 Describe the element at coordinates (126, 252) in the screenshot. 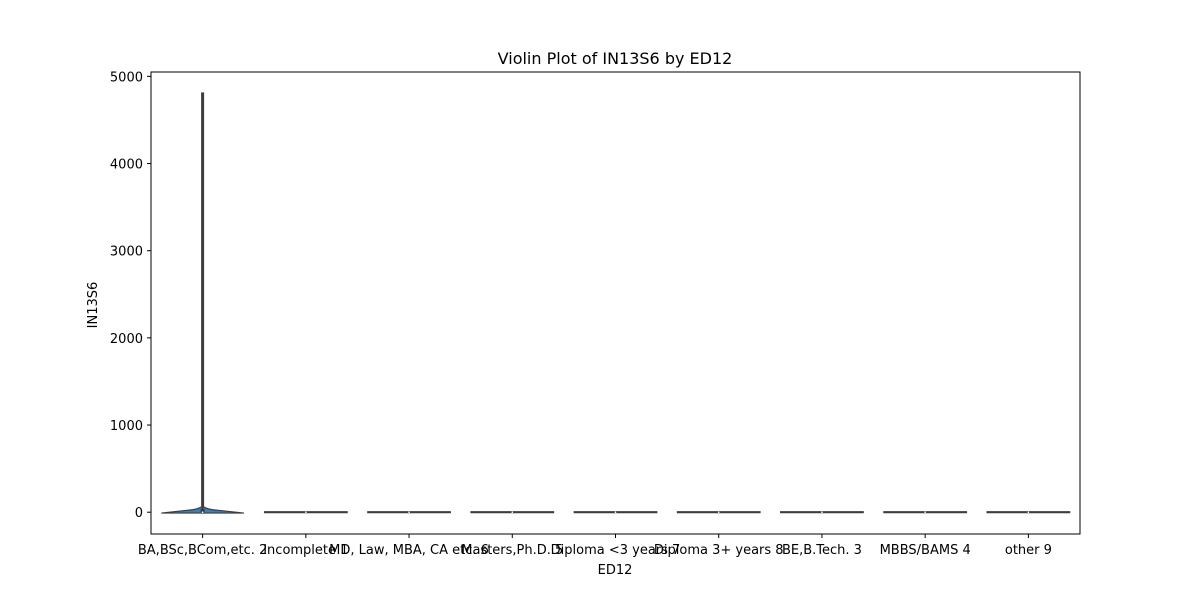

I see `y-tick-label: 3000` at that location.